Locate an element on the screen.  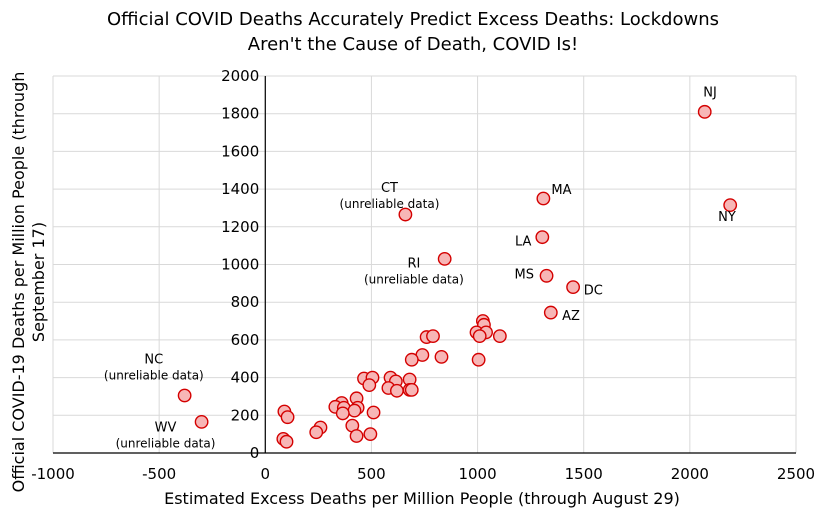
annotation-label: DC is located at coordinates (593, 291).